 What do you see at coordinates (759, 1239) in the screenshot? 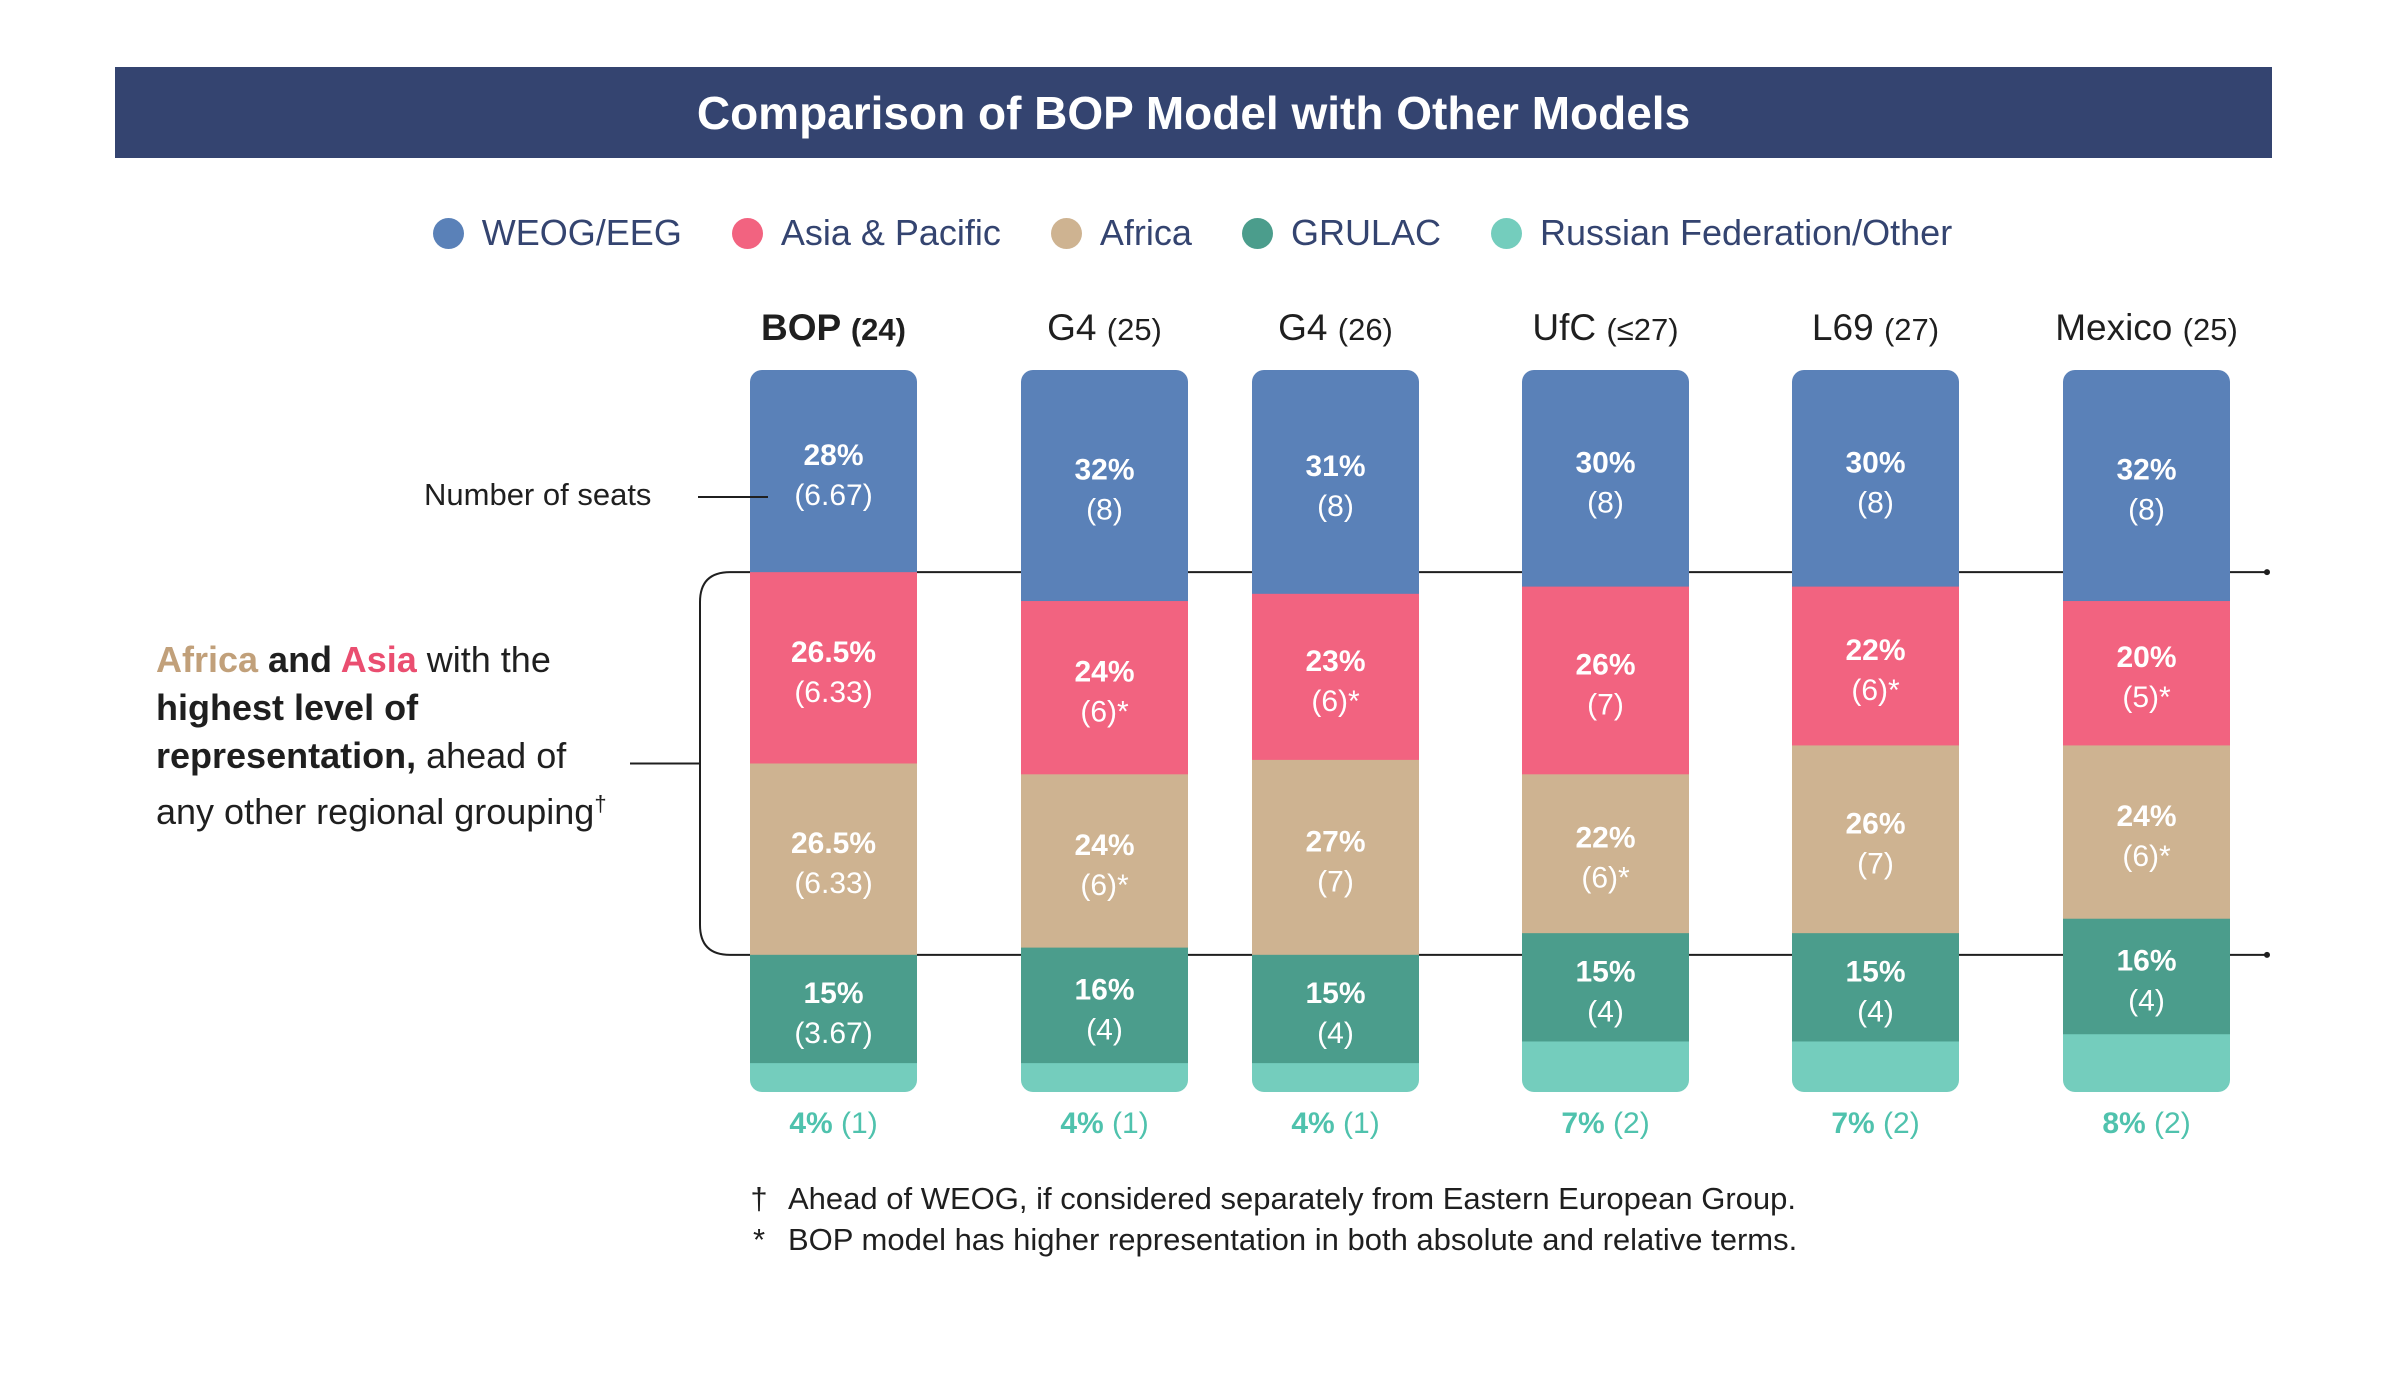
I see `footnote-mark: *` at bounding box center [759, 1239].